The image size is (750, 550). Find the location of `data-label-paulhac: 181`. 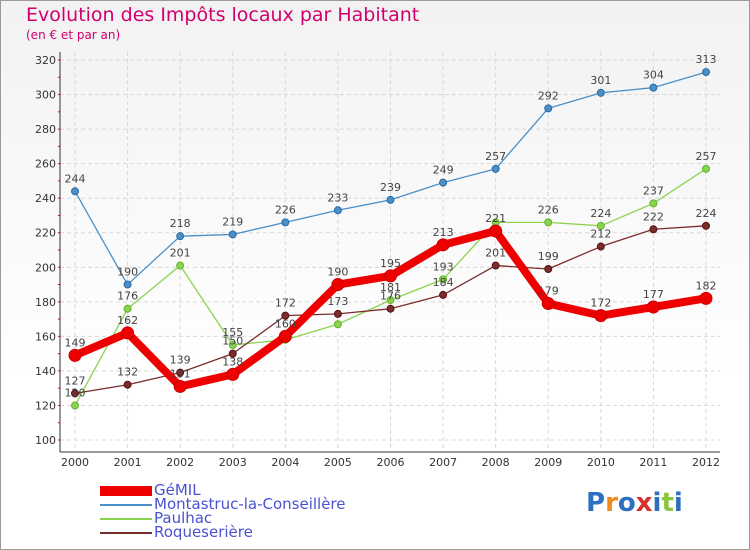

data-label-paulhac: 181 is located at coordinates (390, 287).